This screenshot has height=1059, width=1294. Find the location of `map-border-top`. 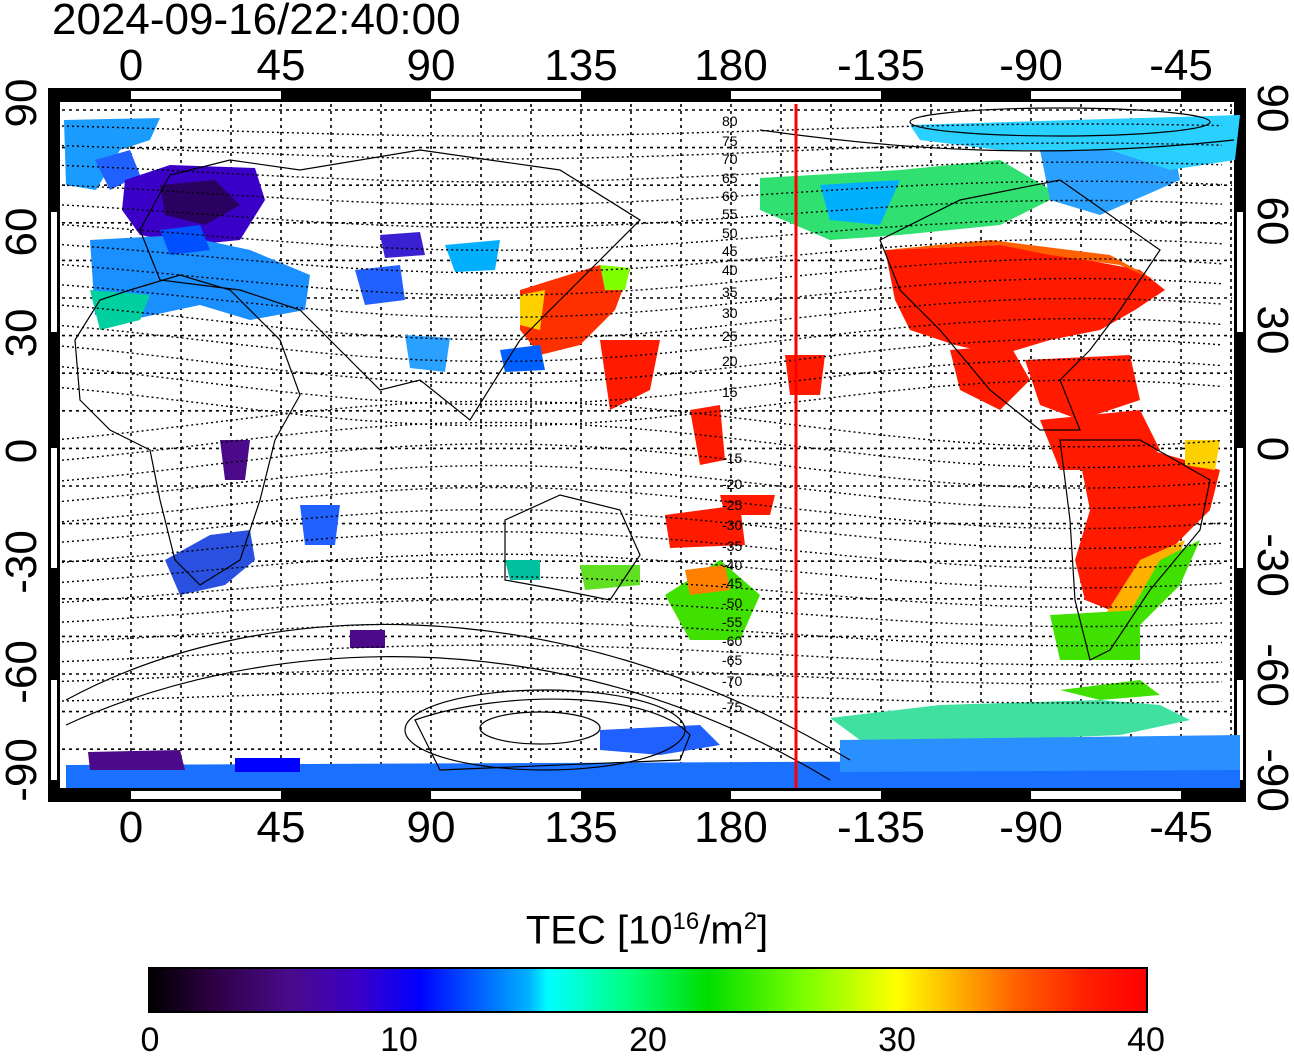

map-border-top is located at coordinates (647, 95).